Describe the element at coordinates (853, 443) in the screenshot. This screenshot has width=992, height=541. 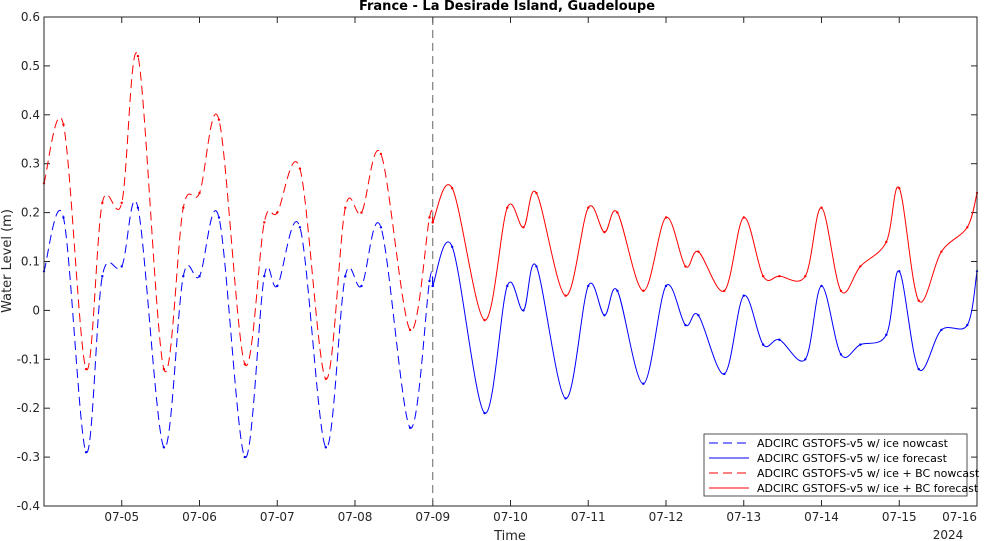
I see `legend-label: ADCIRC GSTOFS-v5 w/ ice nowcast` at that location.